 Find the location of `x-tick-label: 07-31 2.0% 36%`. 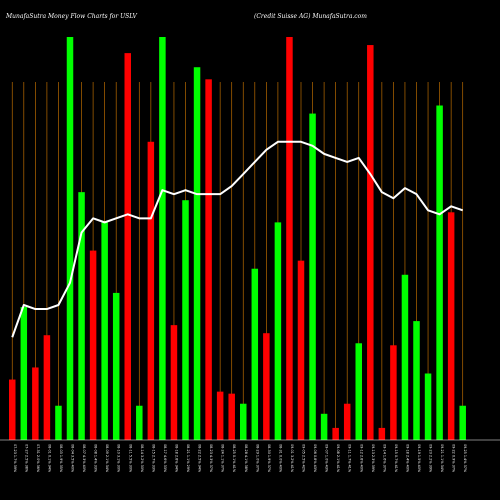

x-tick-label: 07-31 2.0% 36% is located at coordinates (38, 458).